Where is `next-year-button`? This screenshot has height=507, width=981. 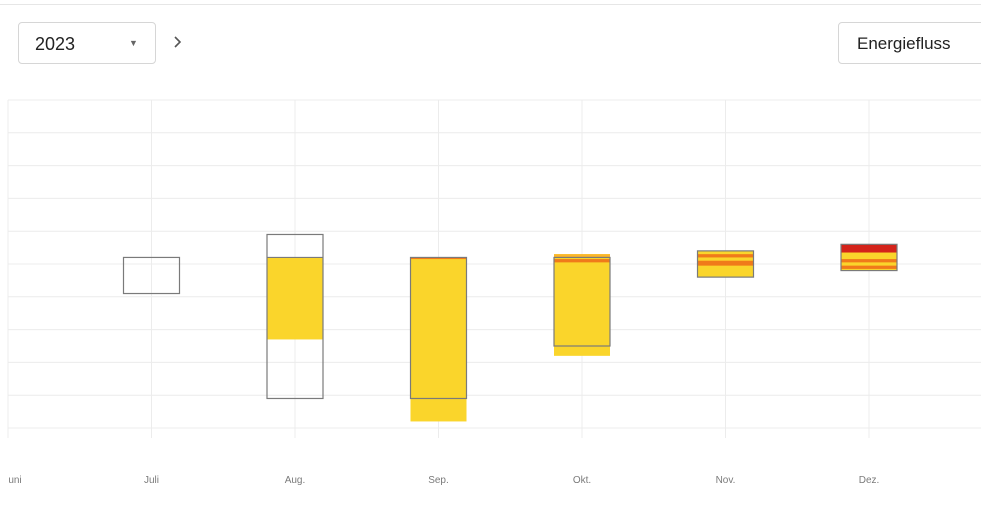
next-year-button is located at coordinates (178, 42).